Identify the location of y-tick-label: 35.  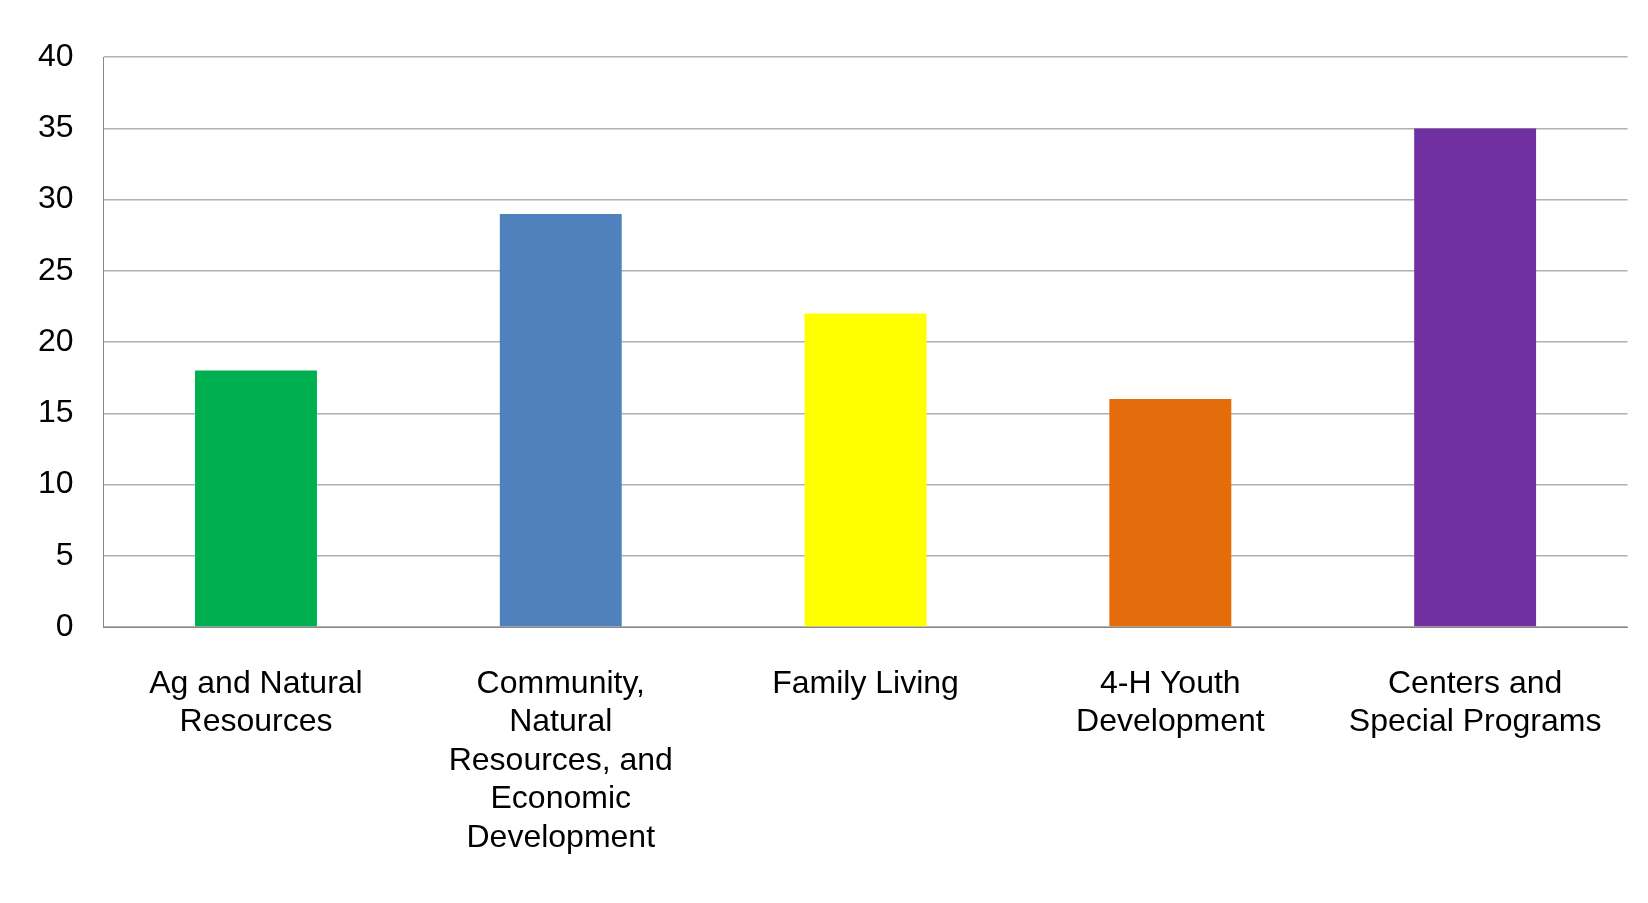
(56, 126).